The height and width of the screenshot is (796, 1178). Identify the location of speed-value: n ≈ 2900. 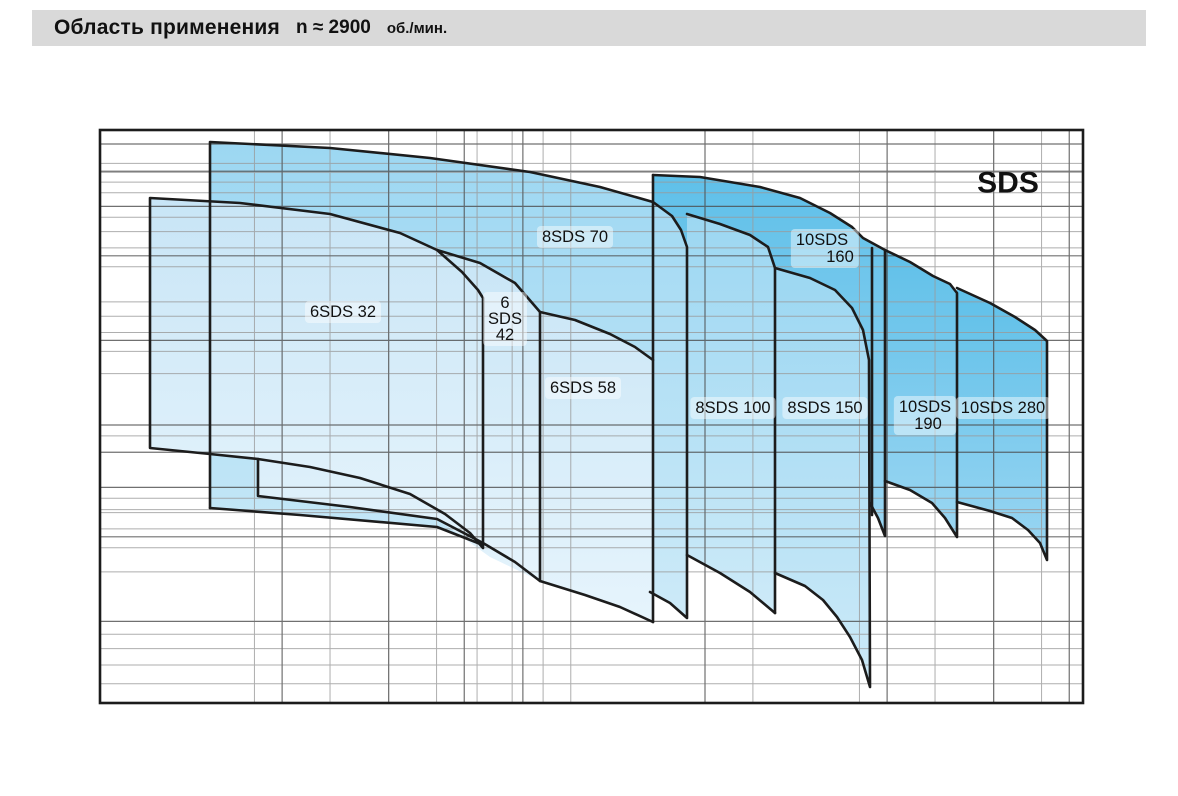
(333, 27).